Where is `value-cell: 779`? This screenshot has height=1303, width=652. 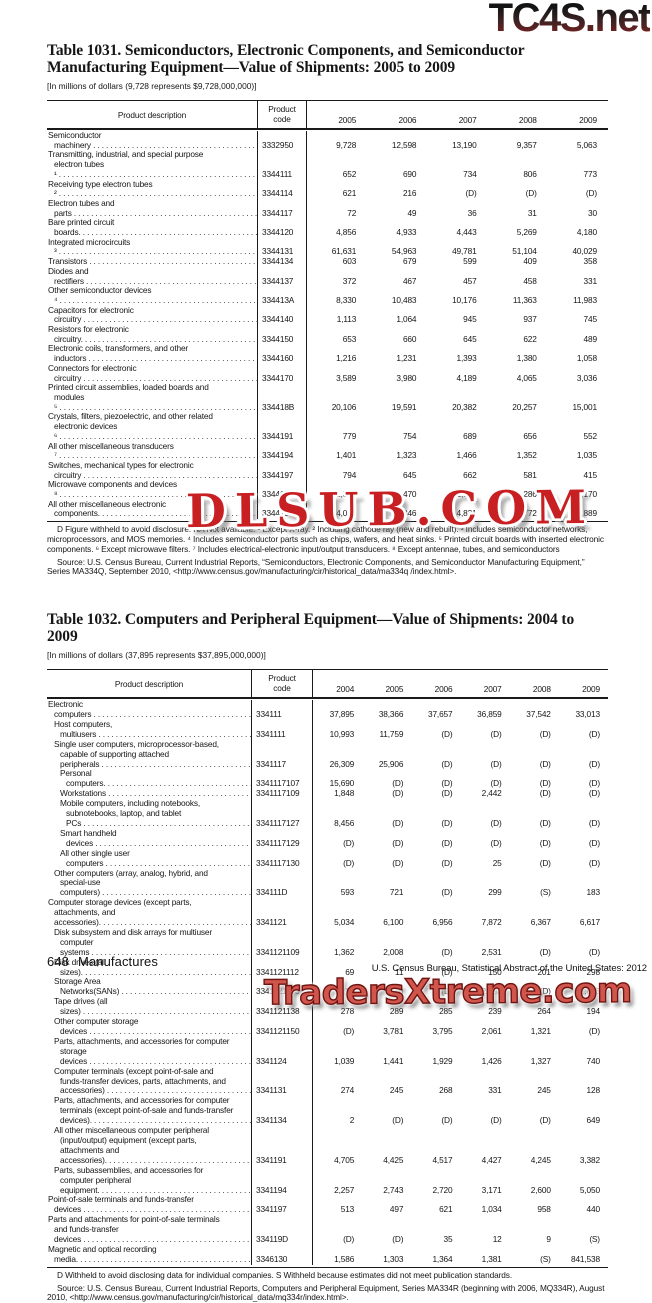 value-cell: 779 is located at coordinates (349, 435).